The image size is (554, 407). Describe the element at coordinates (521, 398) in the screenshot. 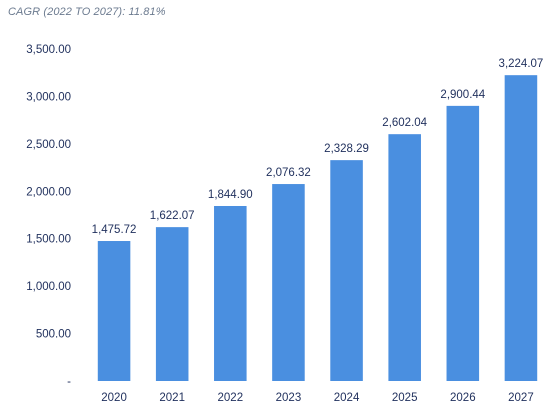

I see `x-tick-label: 2027` at that location.